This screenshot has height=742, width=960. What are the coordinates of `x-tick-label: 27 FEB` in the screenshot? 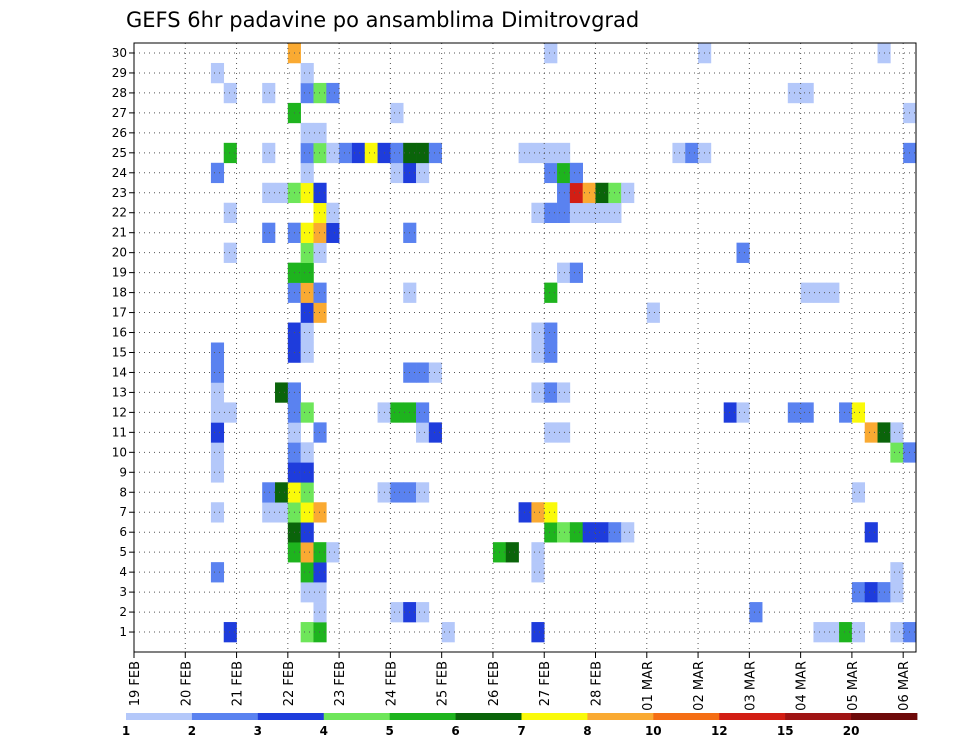 It's located at (545, 683).